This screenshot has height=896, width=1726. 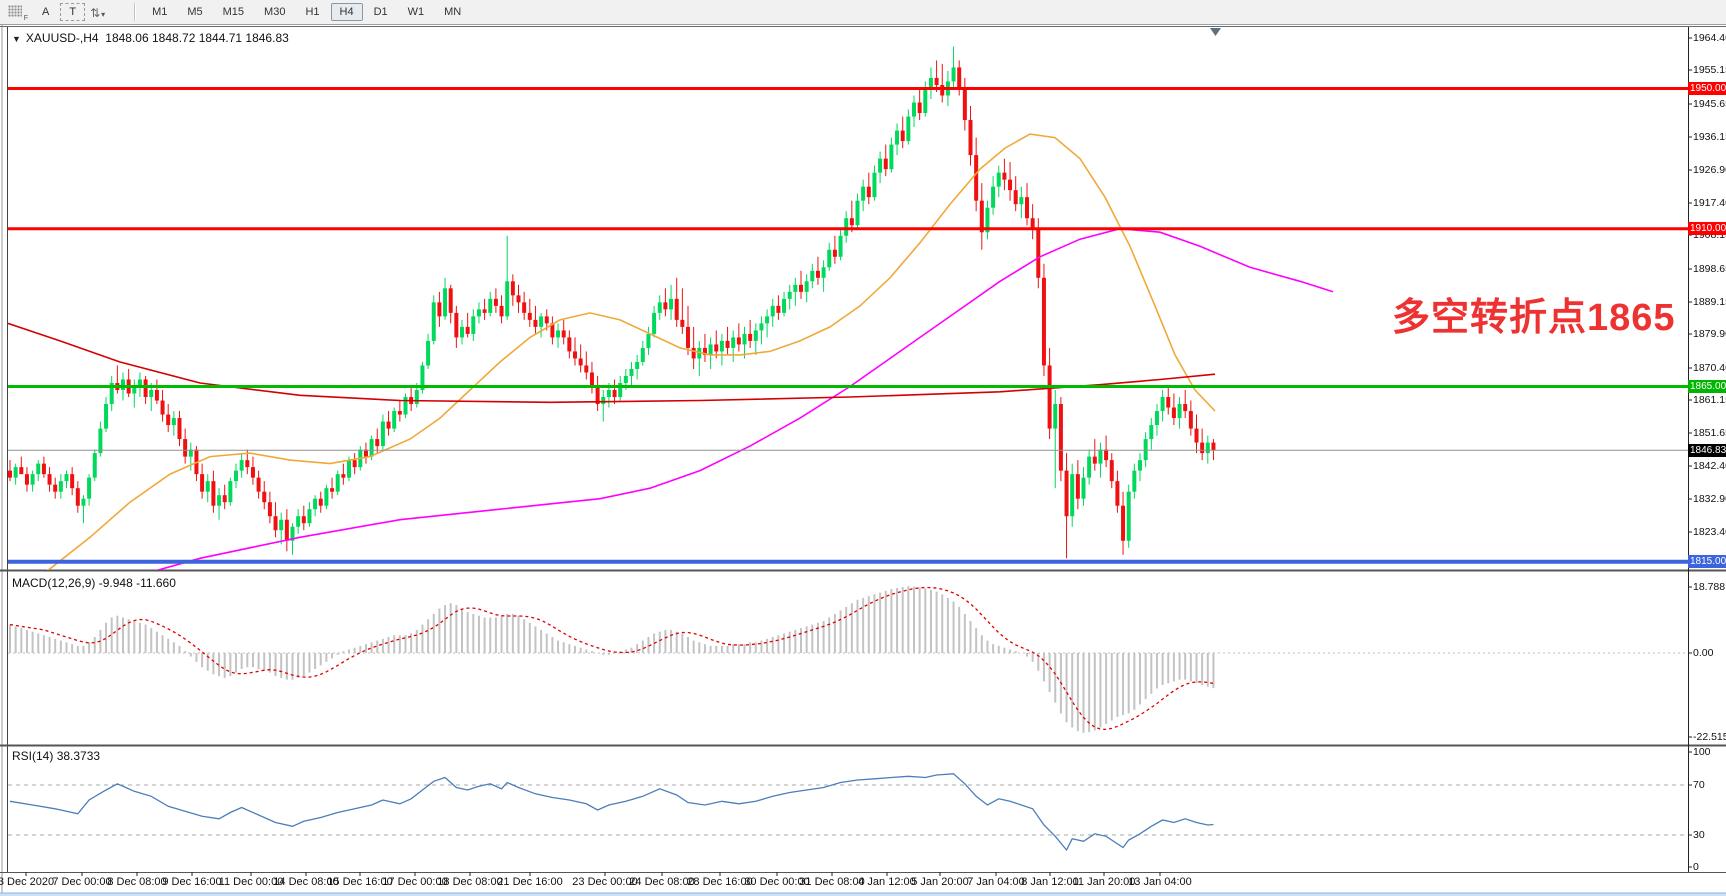 What do you see at coordinates (1709, 38) in the screenshot?
I see `price-axis-label: 1964.40` at bounding box center [1709, 38].